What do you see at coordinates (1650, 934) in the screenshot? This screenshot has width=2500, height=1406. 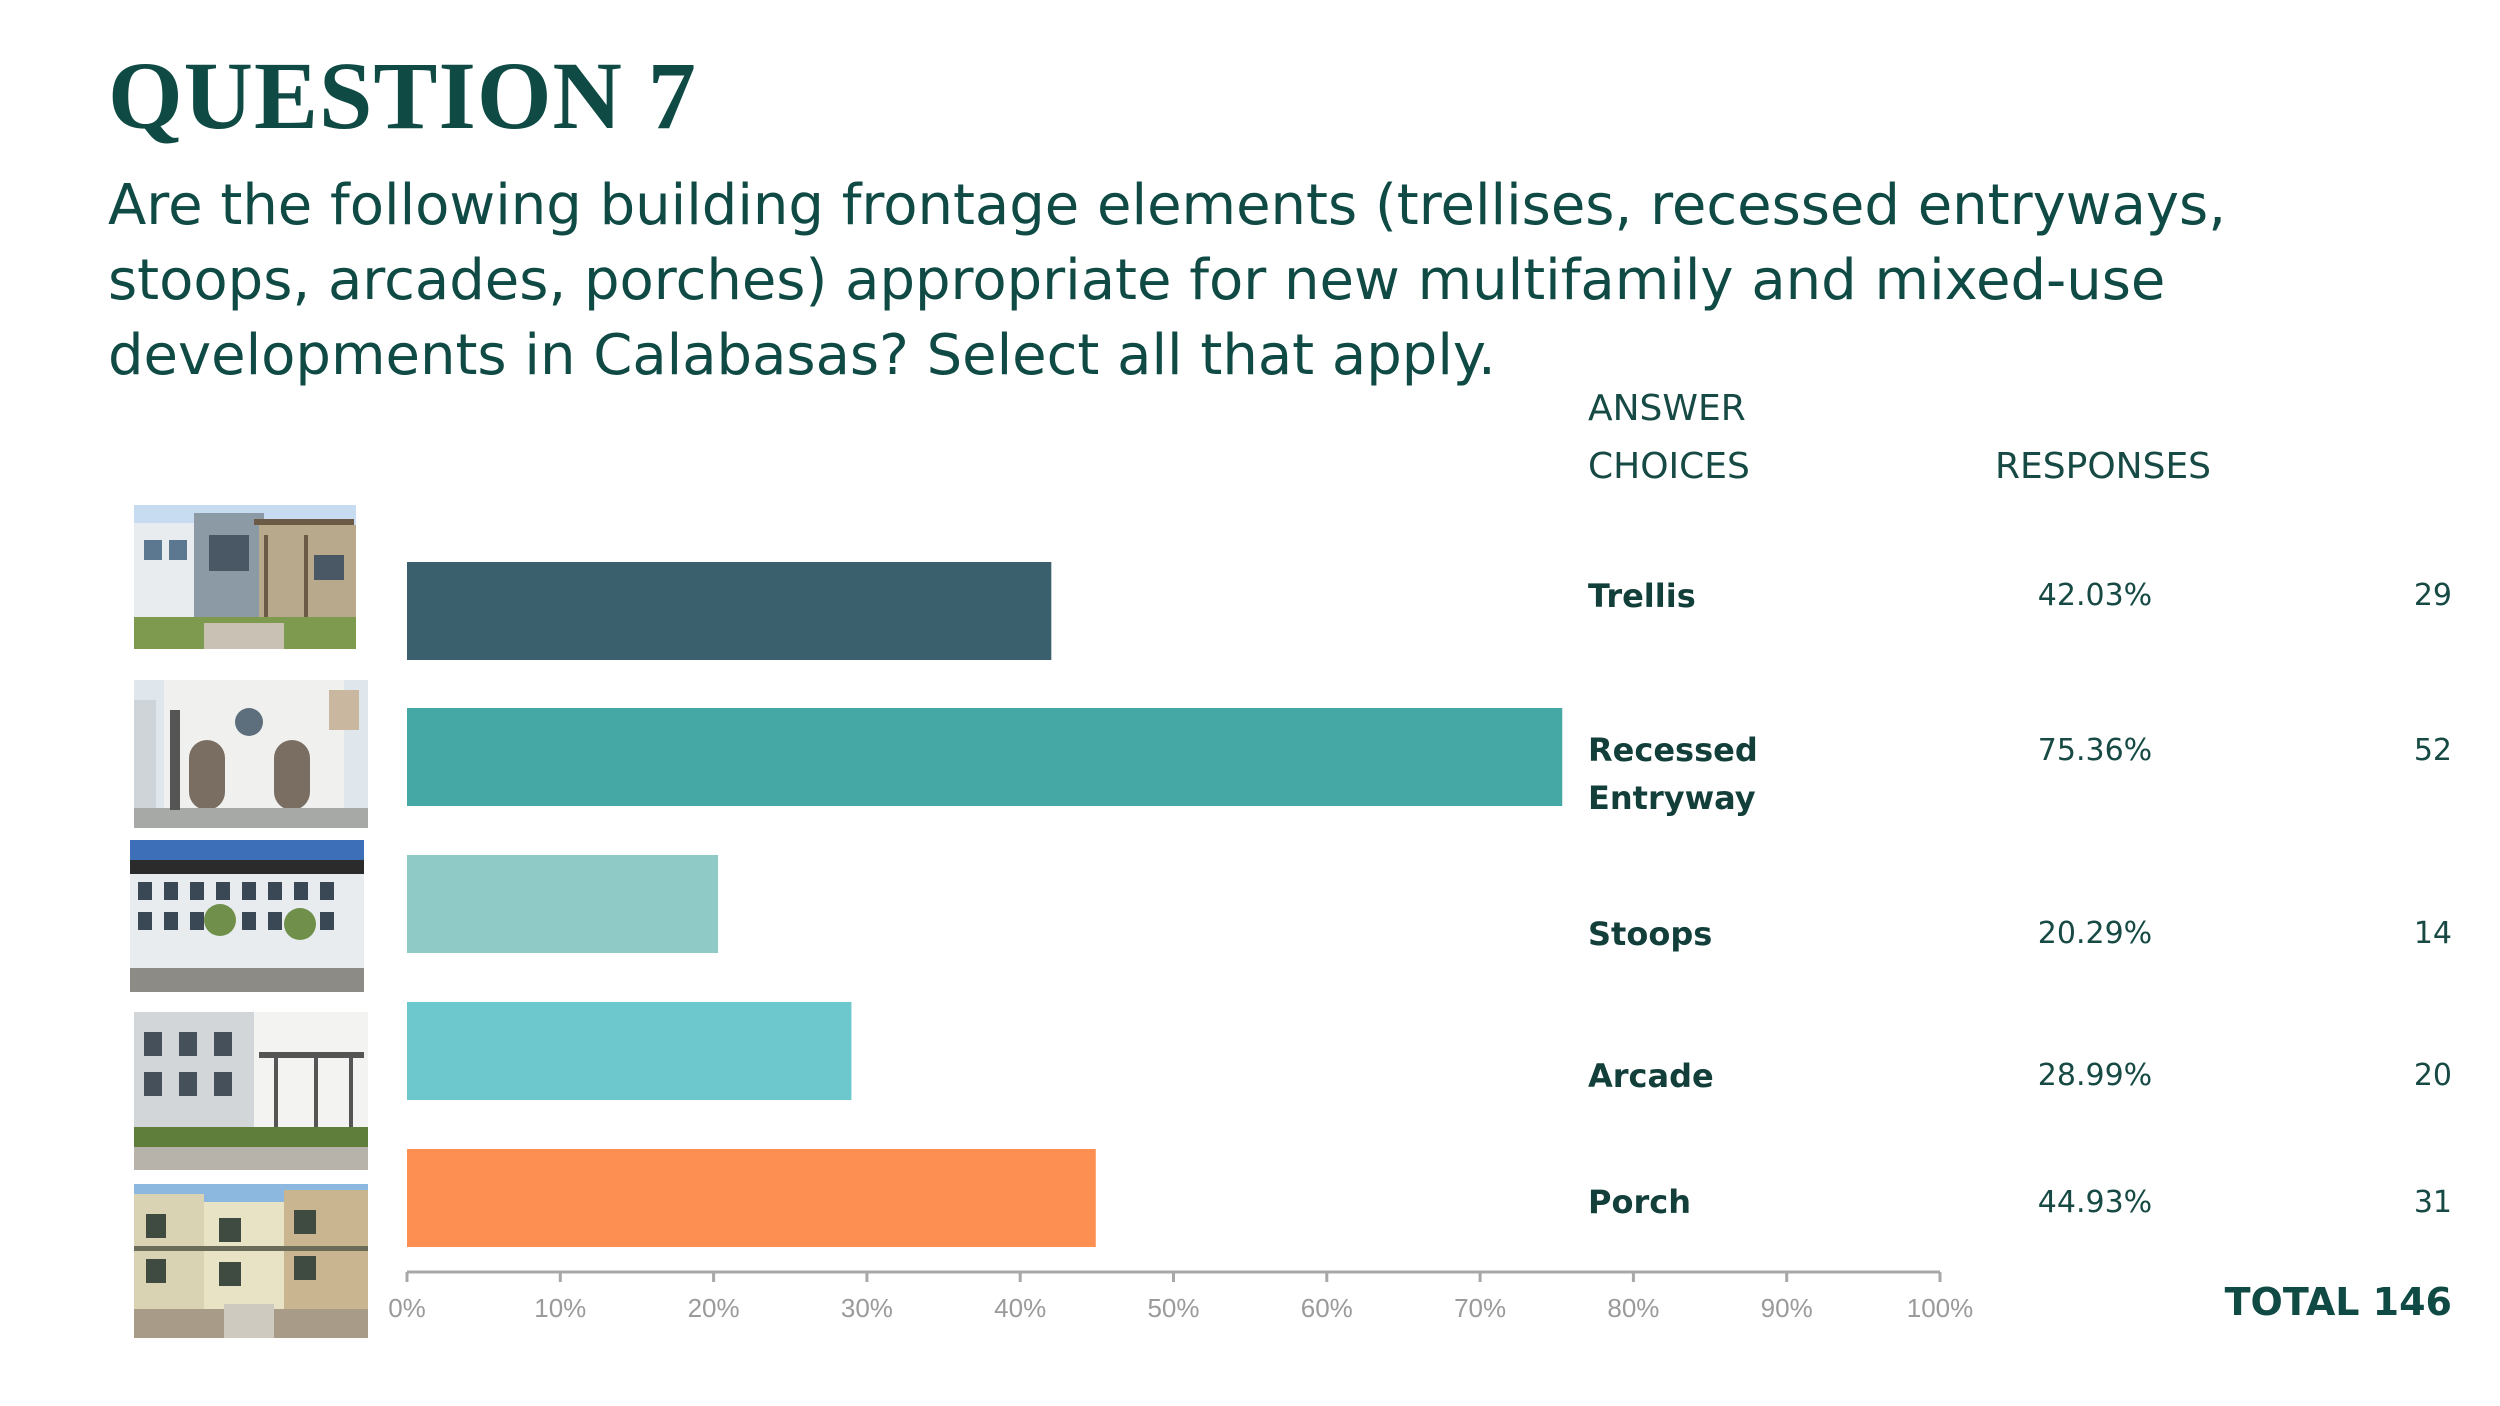 I see `answer-label-stoops: Stoops` at bounding box center [1650, 934].